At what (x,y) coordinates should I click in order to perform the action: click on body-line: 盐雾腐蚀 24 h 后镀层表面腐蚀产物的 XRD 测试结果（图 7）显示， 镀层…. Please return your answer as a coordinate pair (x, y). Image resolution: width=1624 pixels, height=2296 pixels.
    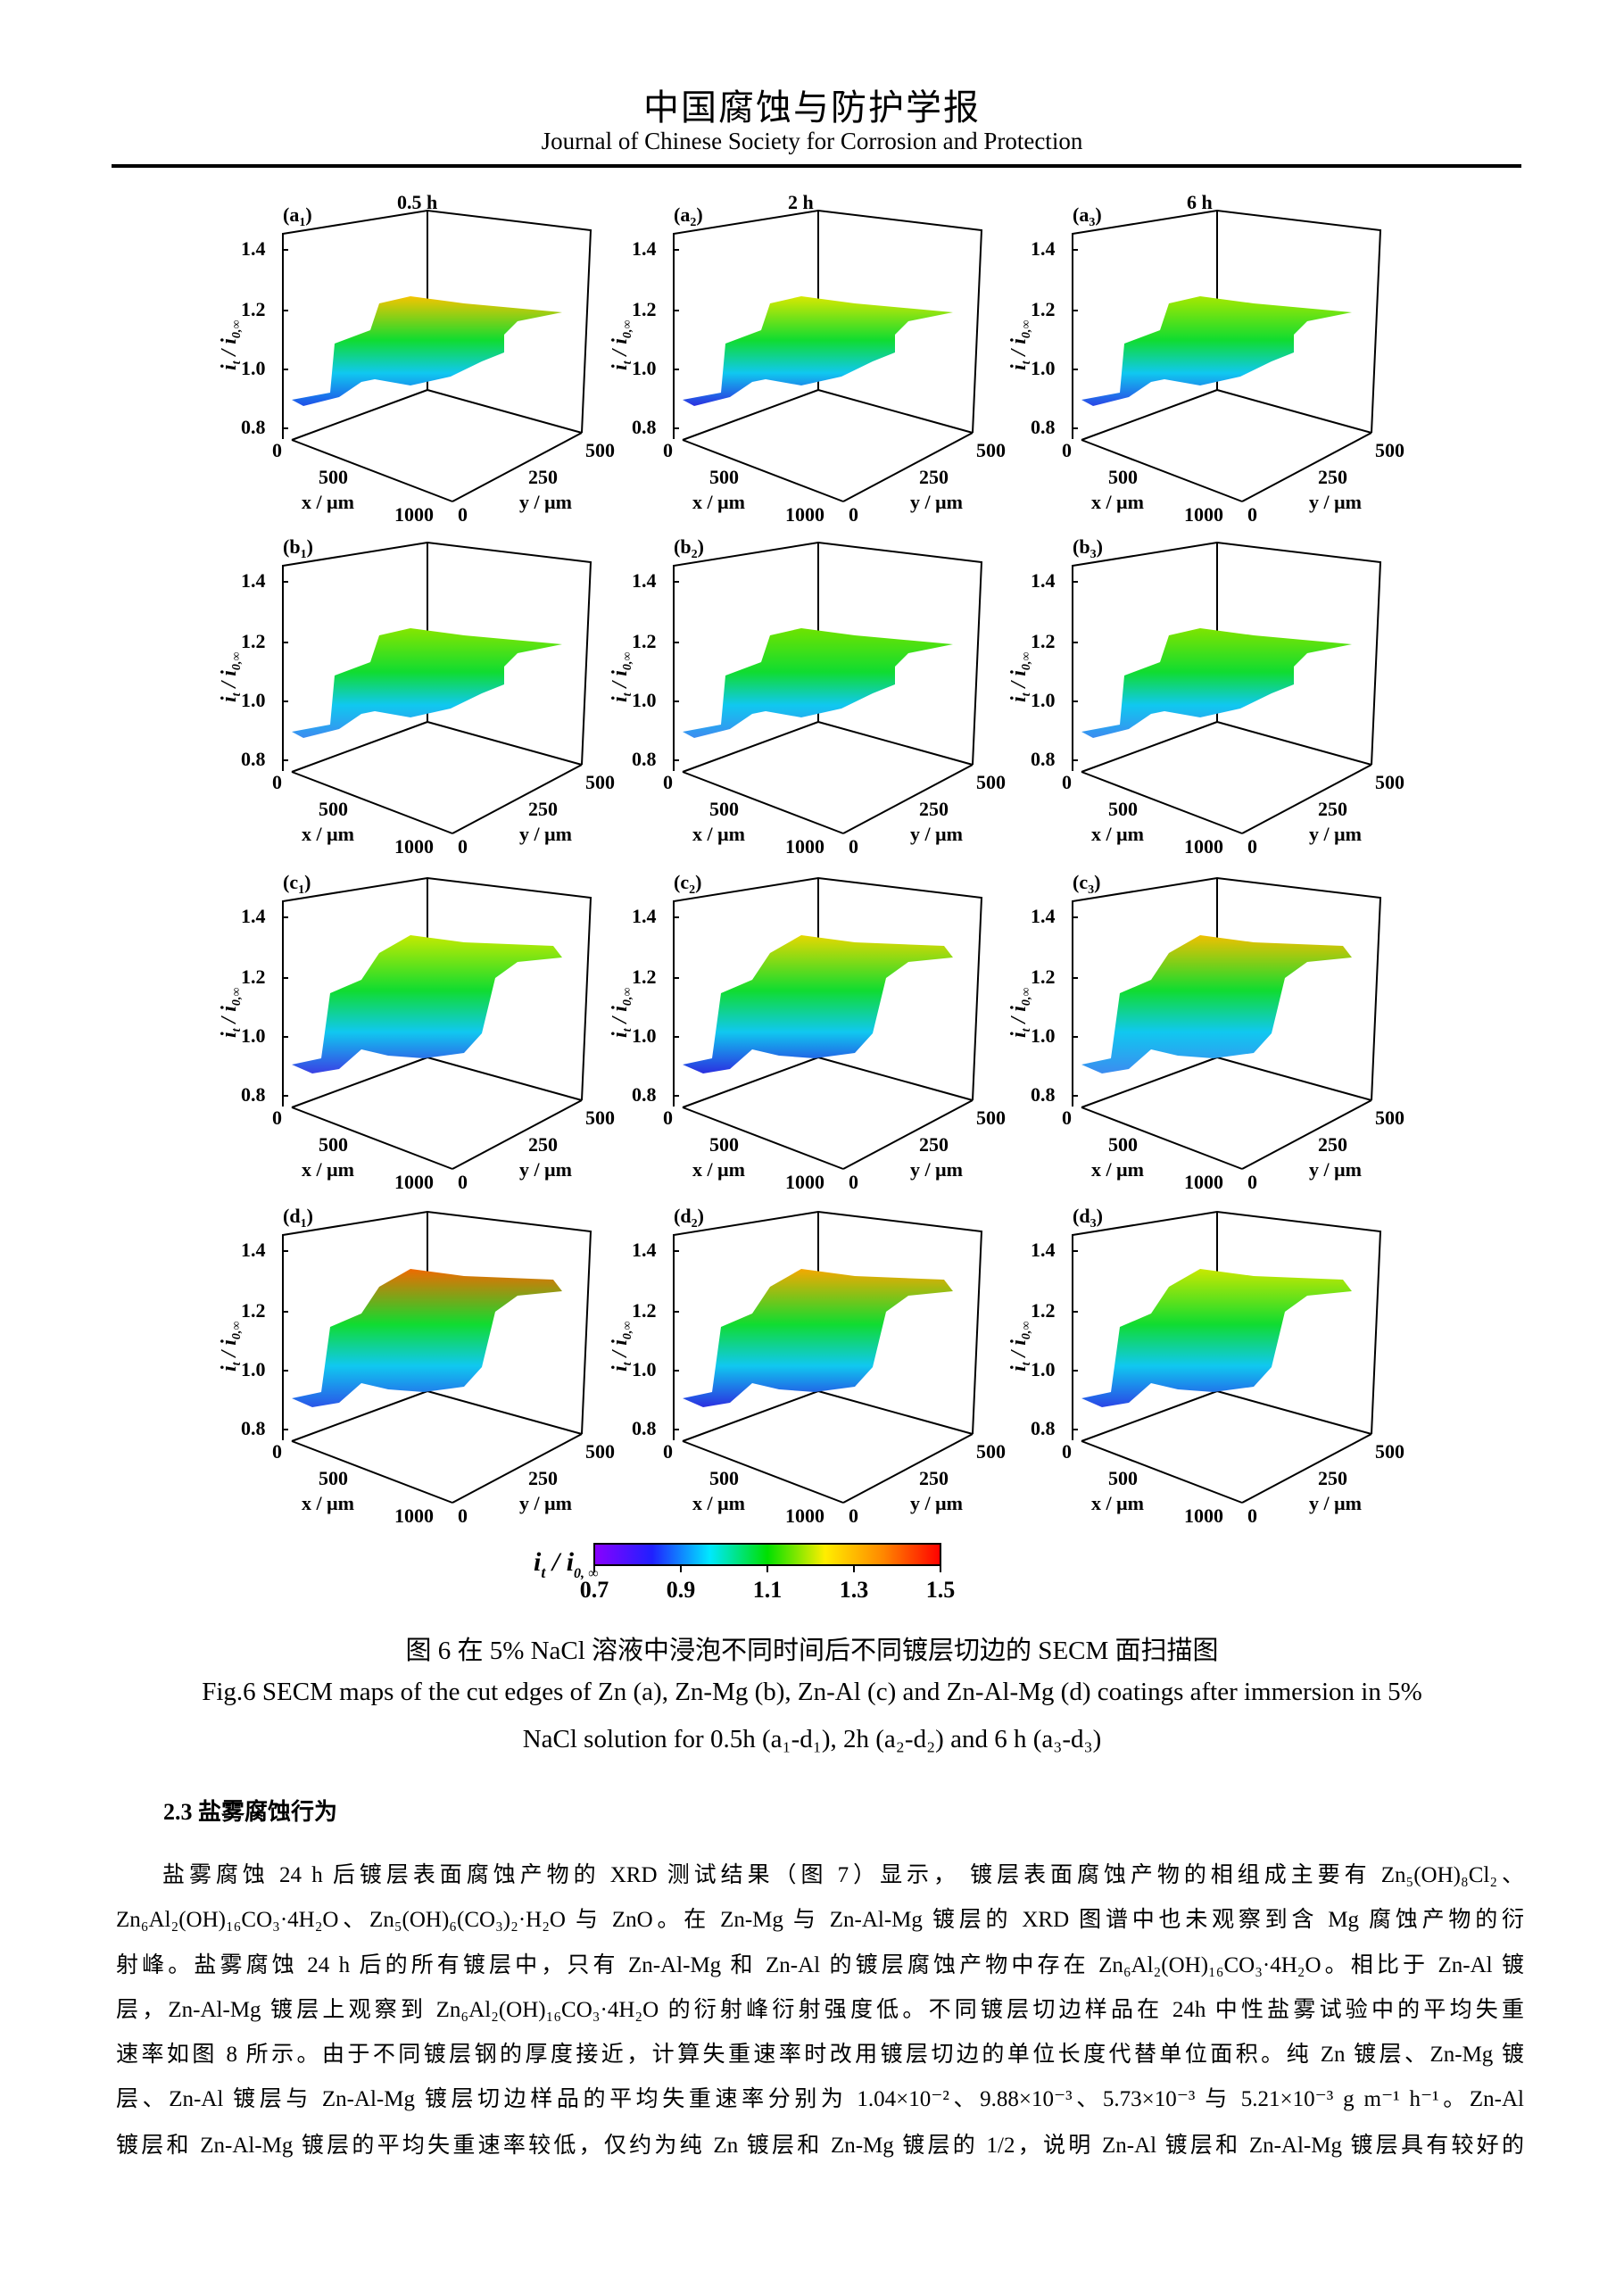
    Looking at the image, I should click on (843, 1875).